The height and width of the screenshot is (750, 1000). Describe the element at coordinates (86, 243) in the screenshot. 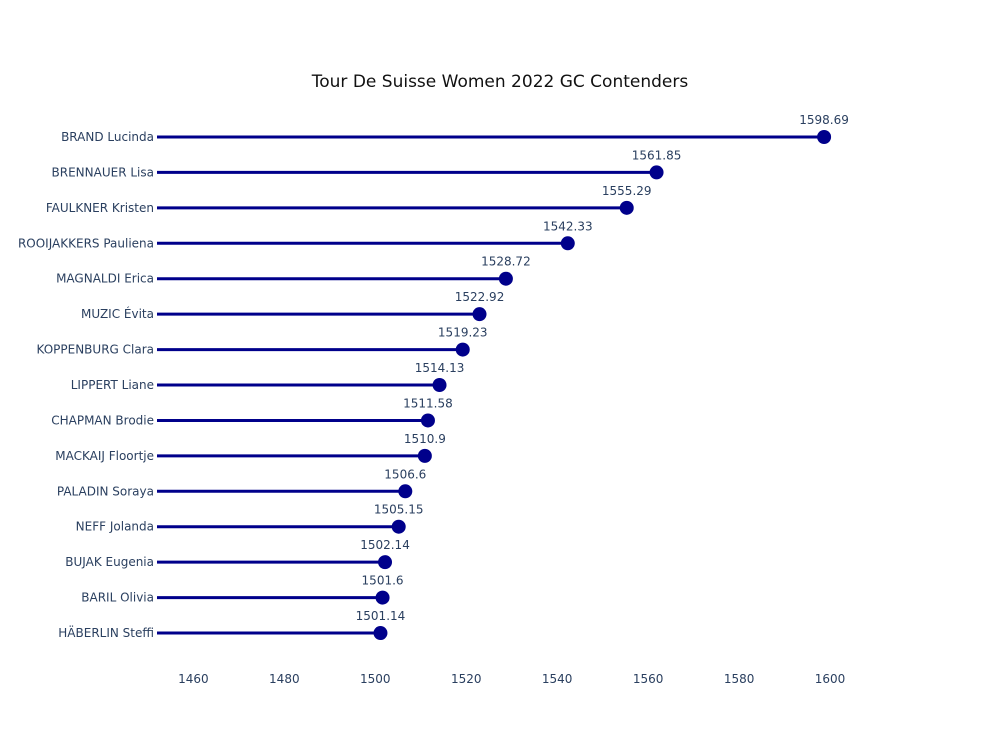

I see `category-label: ROOIJAKKERS Pauliena` at that location.